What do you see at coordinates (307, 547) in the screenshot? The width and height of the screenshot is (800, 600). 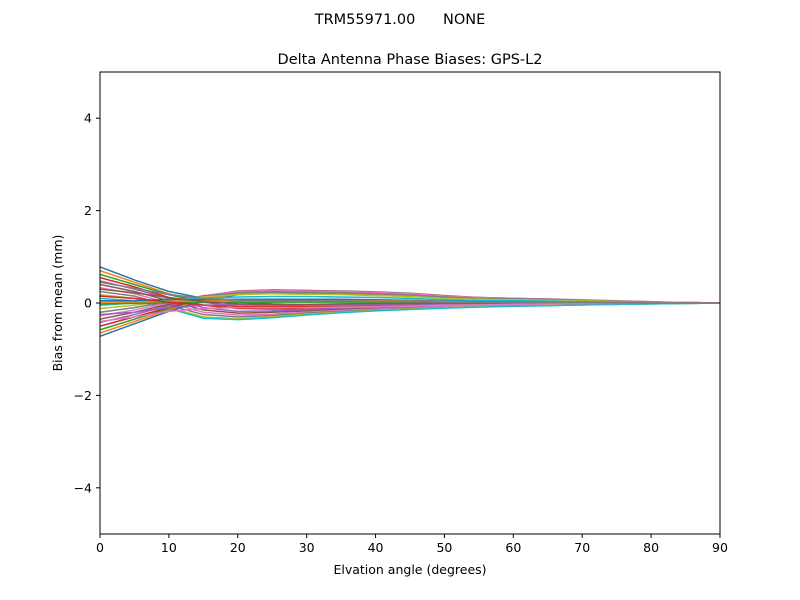 I see `x-tick-label: 30` at bounding box center [307, 547].